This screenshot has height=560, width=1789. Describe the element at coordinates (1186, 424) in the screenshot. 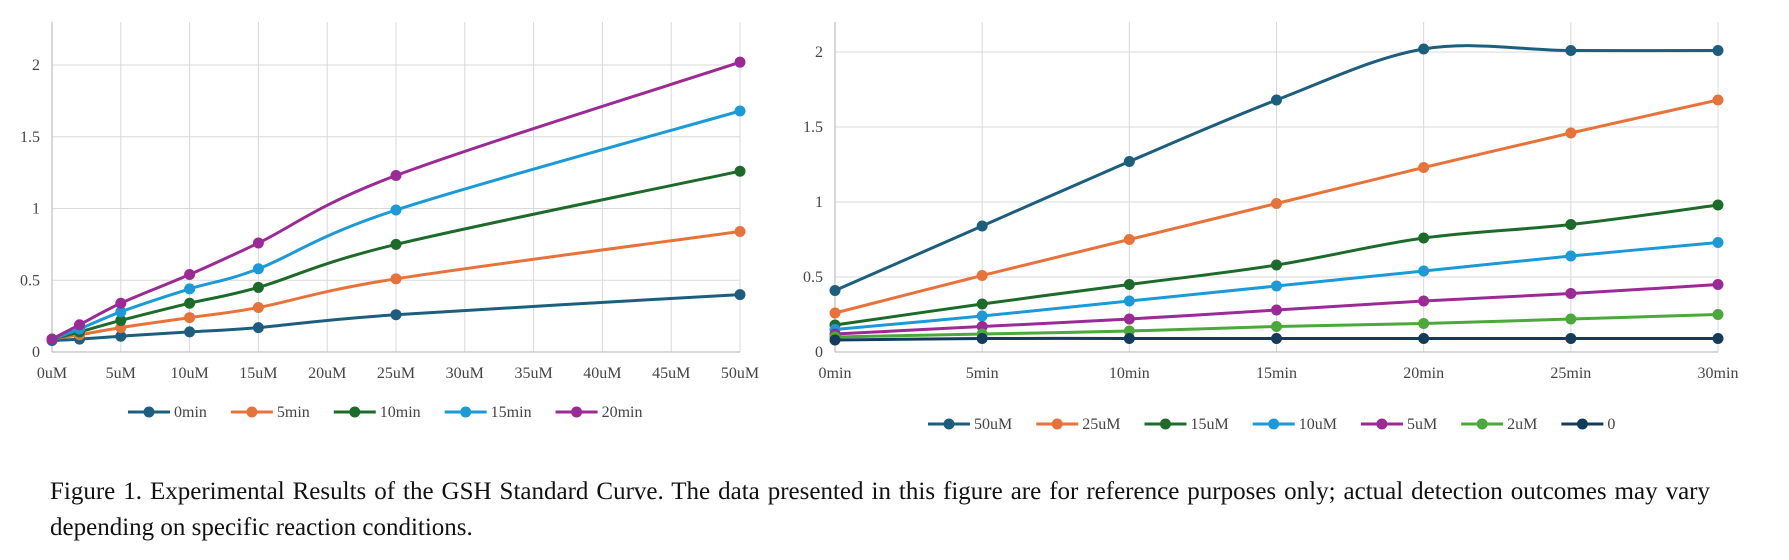

I see `c1-legend-item-15um: 15uM` at that location.